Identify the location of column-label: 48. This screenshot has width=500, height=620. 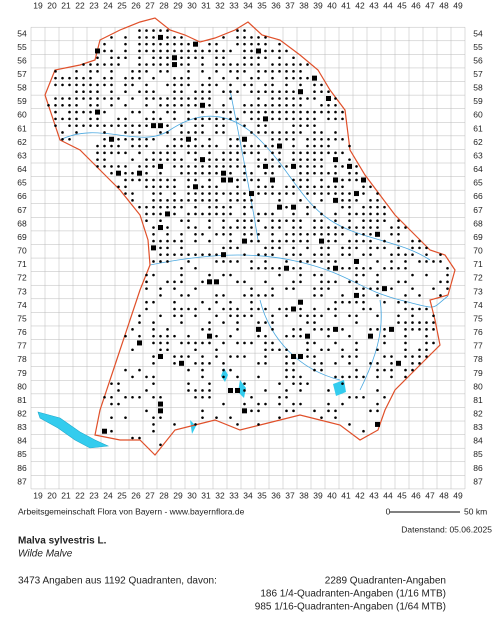
(444, 5).